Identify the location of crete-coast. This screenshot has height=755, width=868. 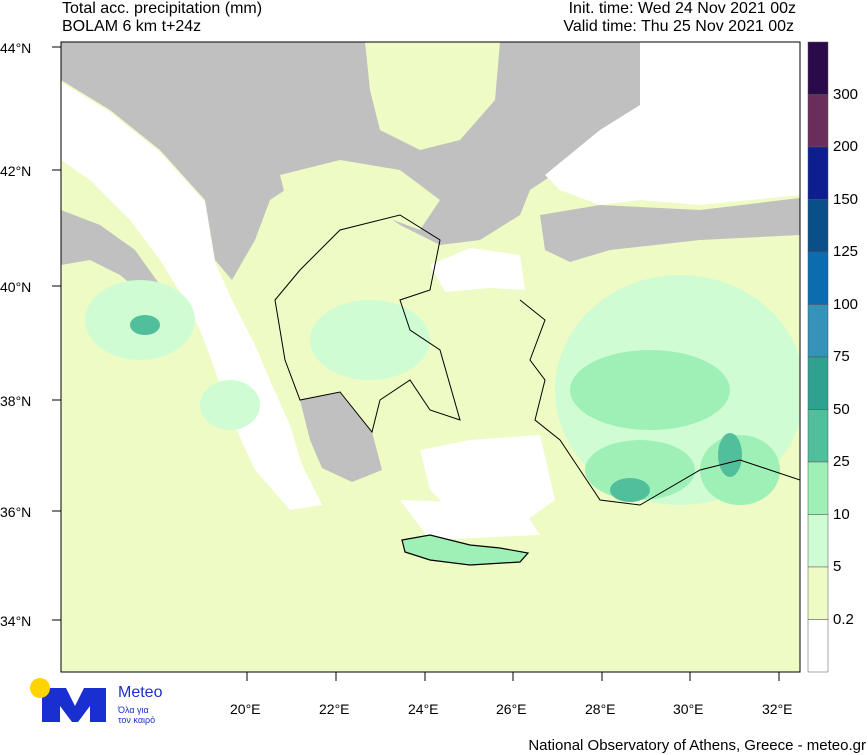
(465, 550).